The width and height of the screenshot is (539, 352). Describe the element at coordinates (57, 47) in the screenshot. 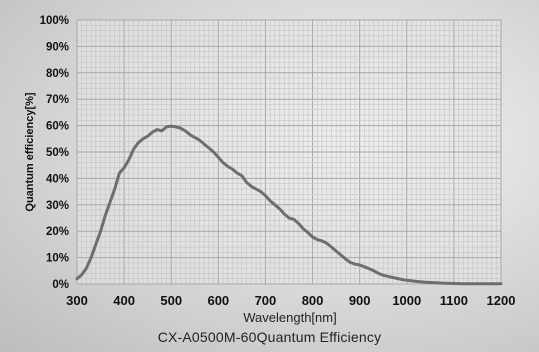

I see `y-tick-label: 90%` at that location.